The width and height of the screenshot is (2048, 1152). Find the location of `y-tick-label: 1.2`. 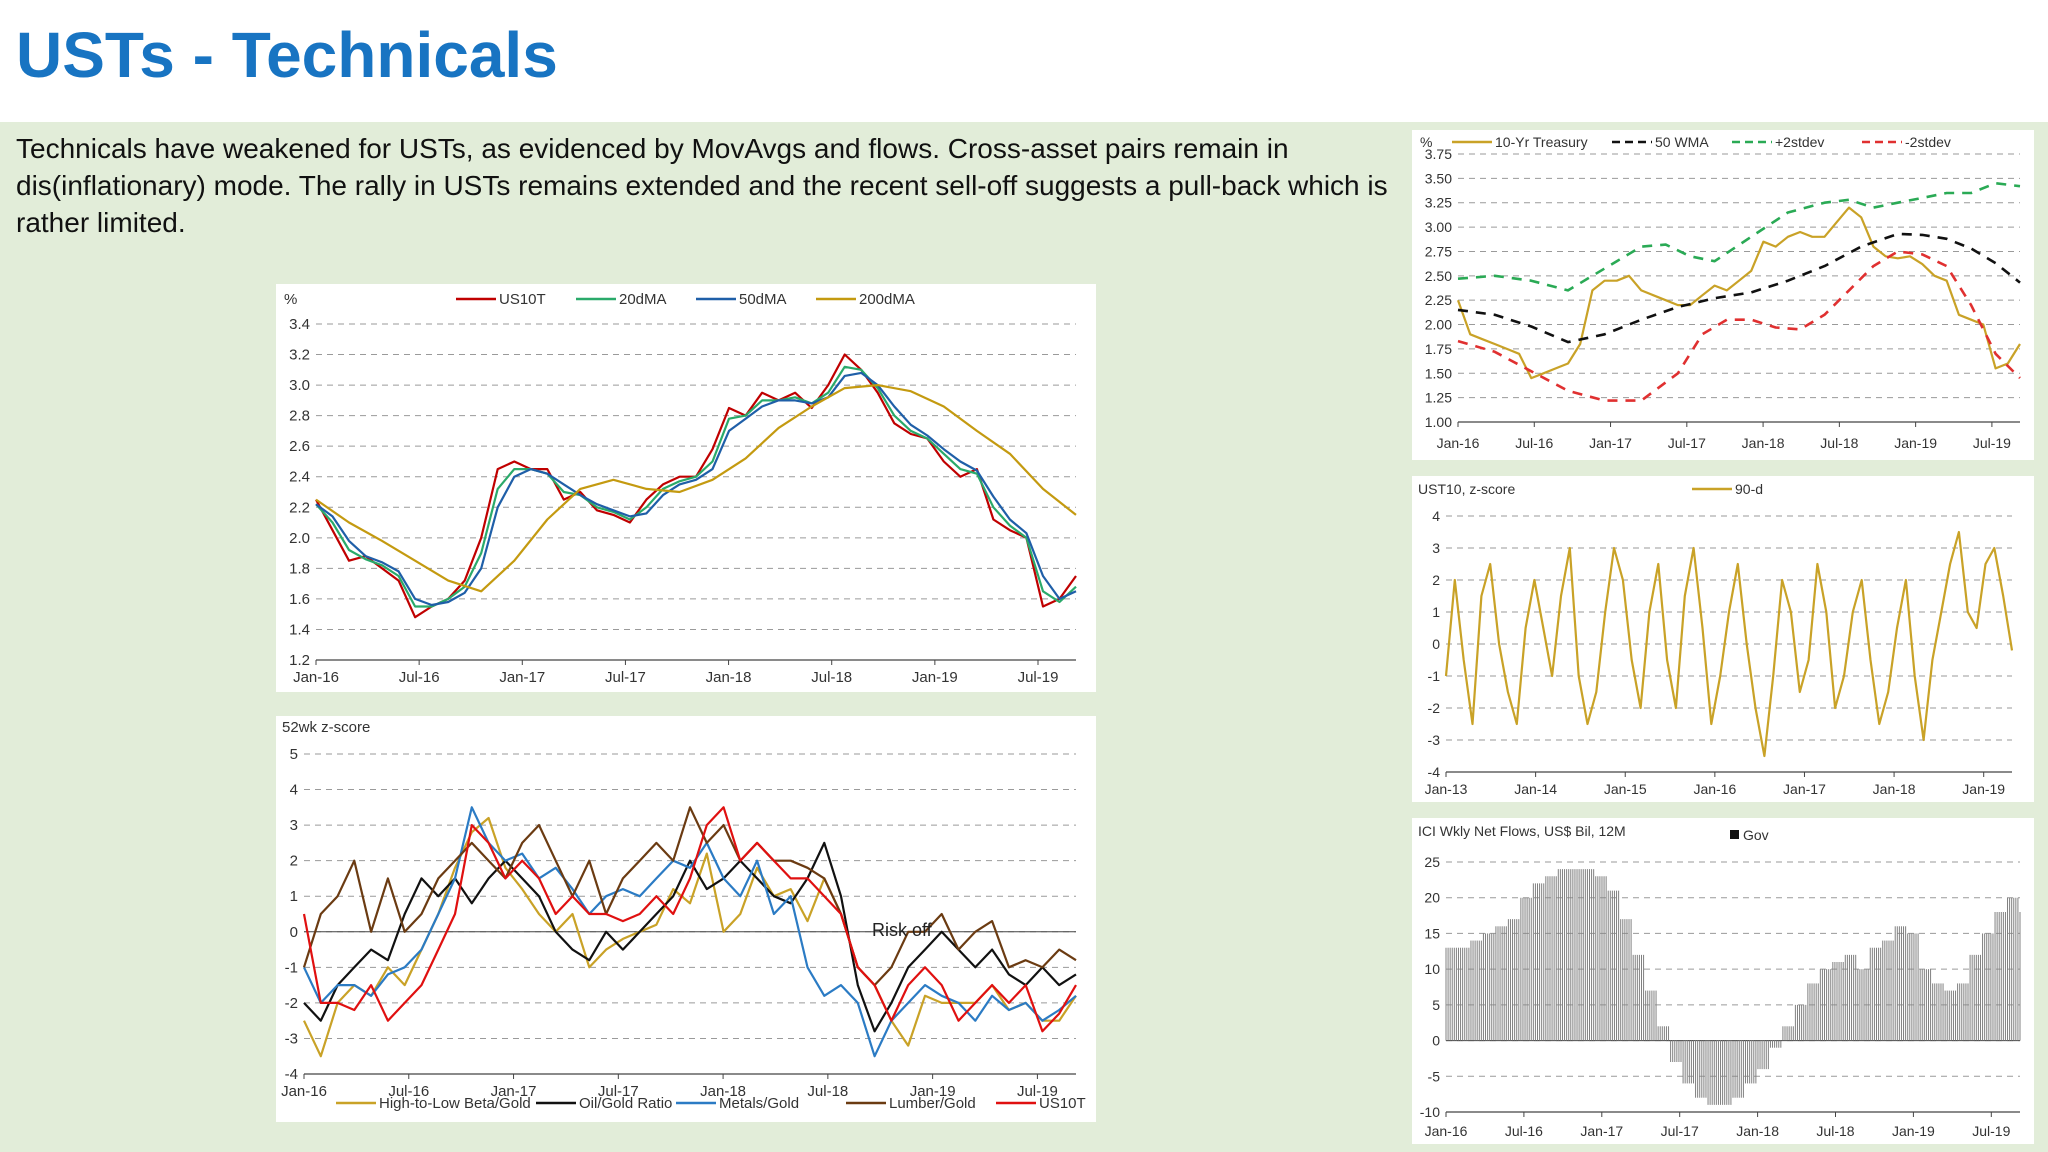

y-tick-label: 1.2 is located at coordinates (299, 660).